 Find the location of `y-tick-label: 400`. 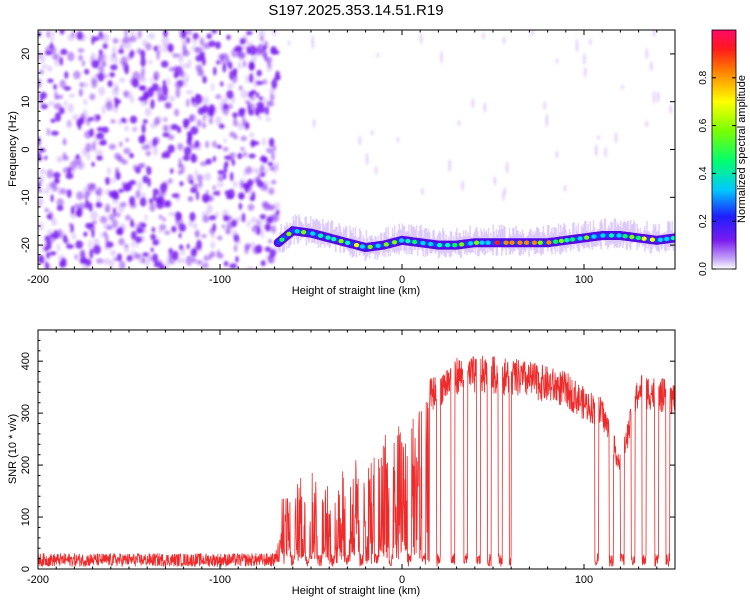

y-tick-label: 400 is located at coordinates (26, 361).